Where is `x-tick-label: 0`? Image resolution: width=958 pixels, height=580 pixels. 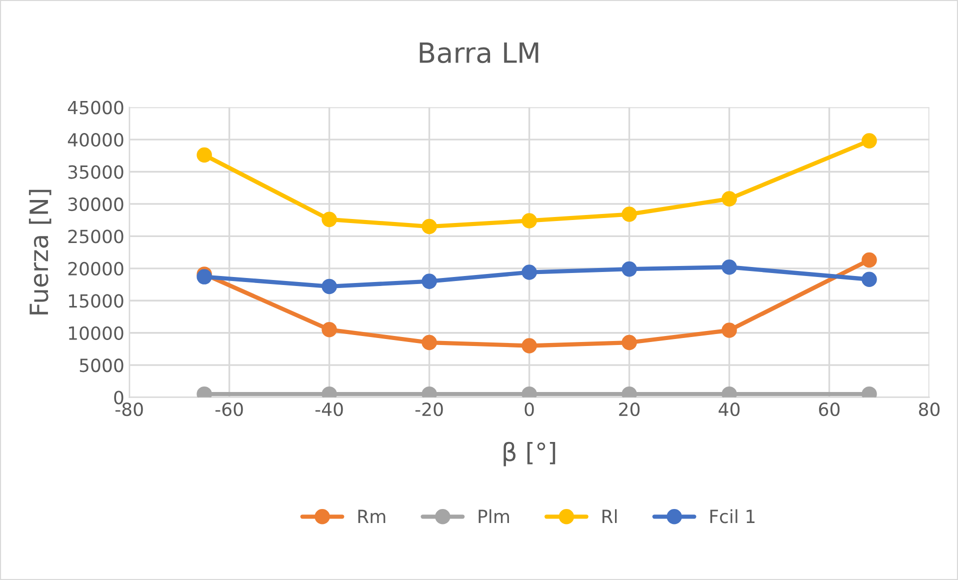 x-tick-label: 0 is located at coordinates (529, 409).